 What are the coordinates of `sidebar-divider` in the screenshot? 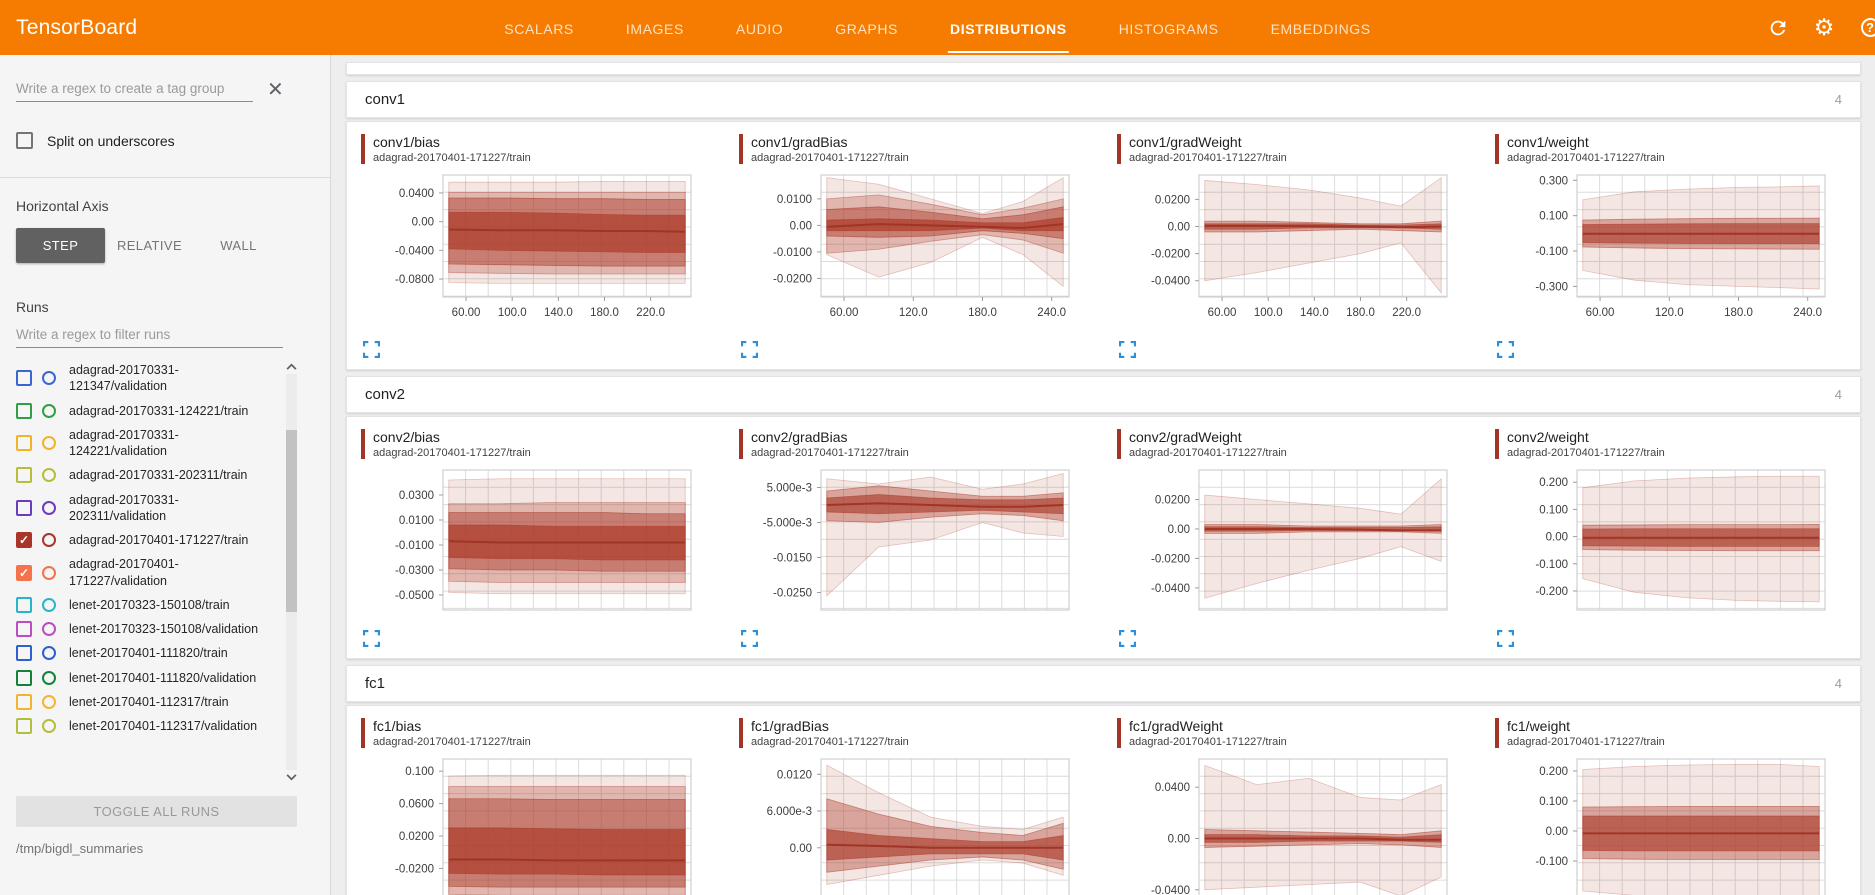 It's located at (165, 177).